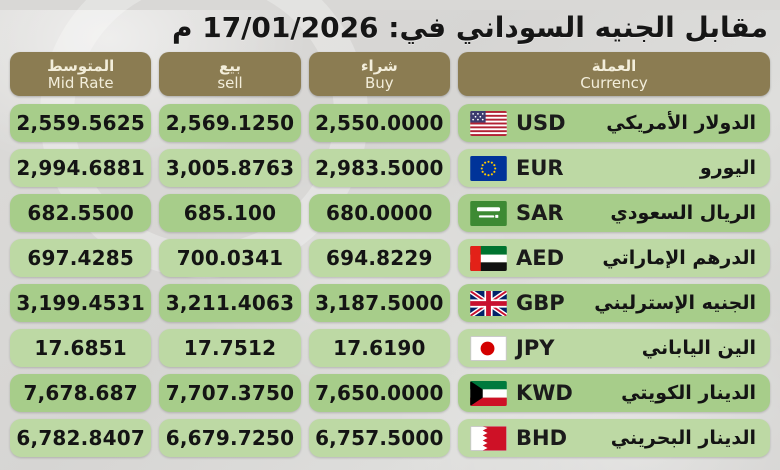  Describe the element at coordinates (541, 123) in the screenshot. I see `currency-code: USD` at that location.